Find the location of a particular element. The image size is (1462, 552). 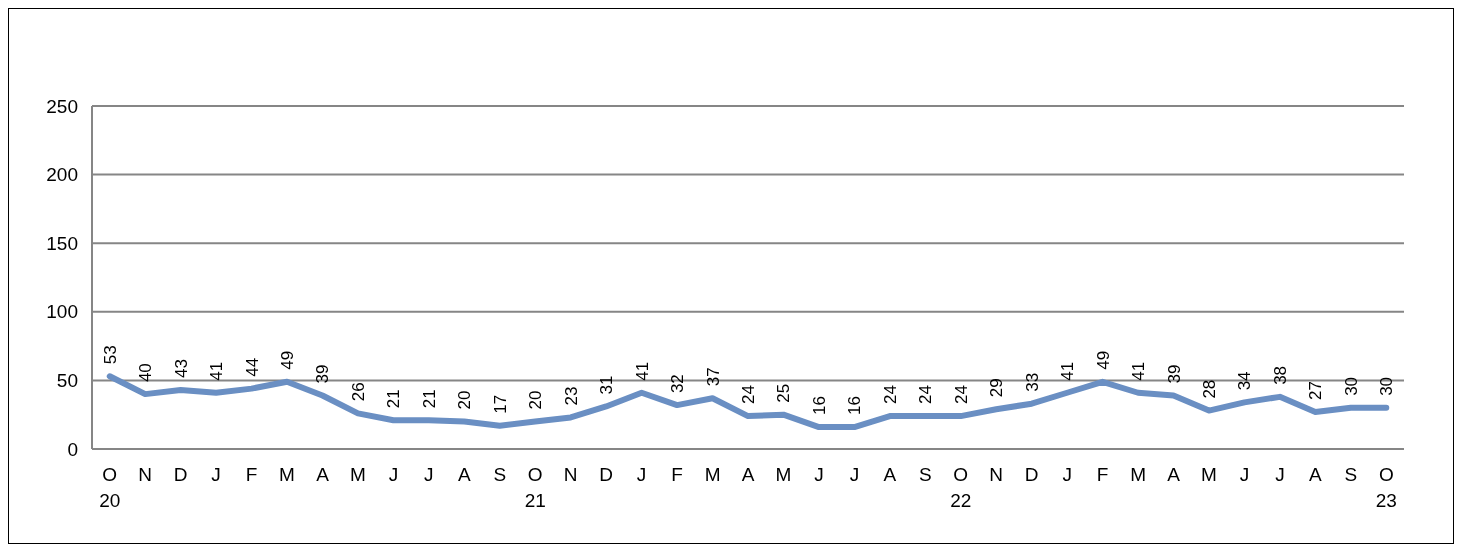

x-tick-label: O 23 is located at coordinates (1386, 487).